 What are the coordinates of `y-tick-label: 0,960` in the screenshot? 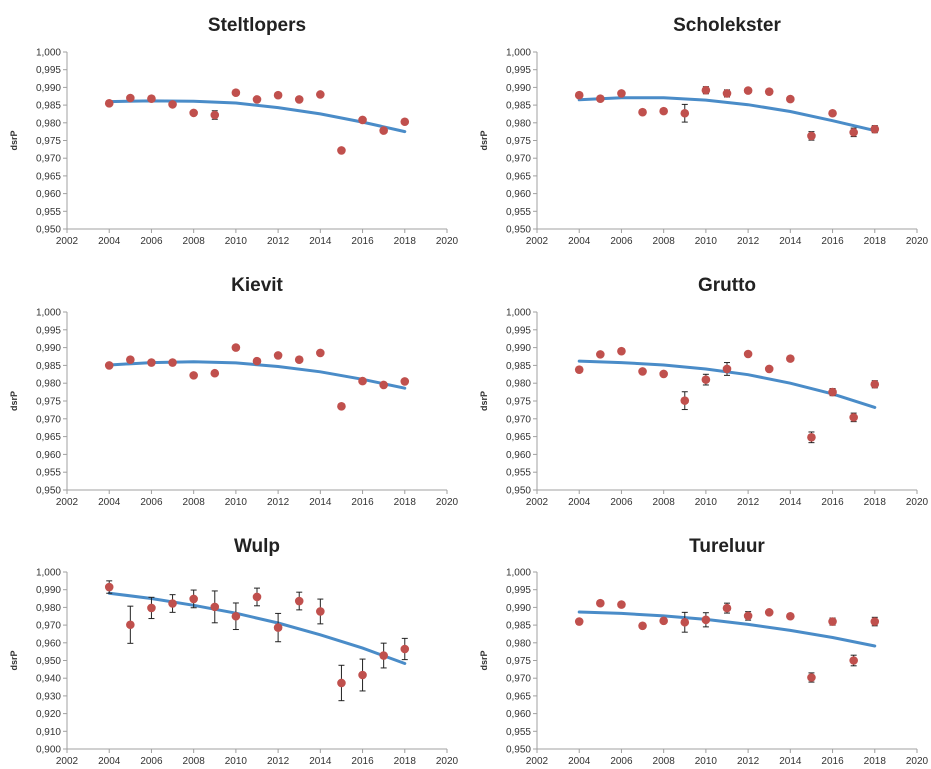 It's located at (48, 643).